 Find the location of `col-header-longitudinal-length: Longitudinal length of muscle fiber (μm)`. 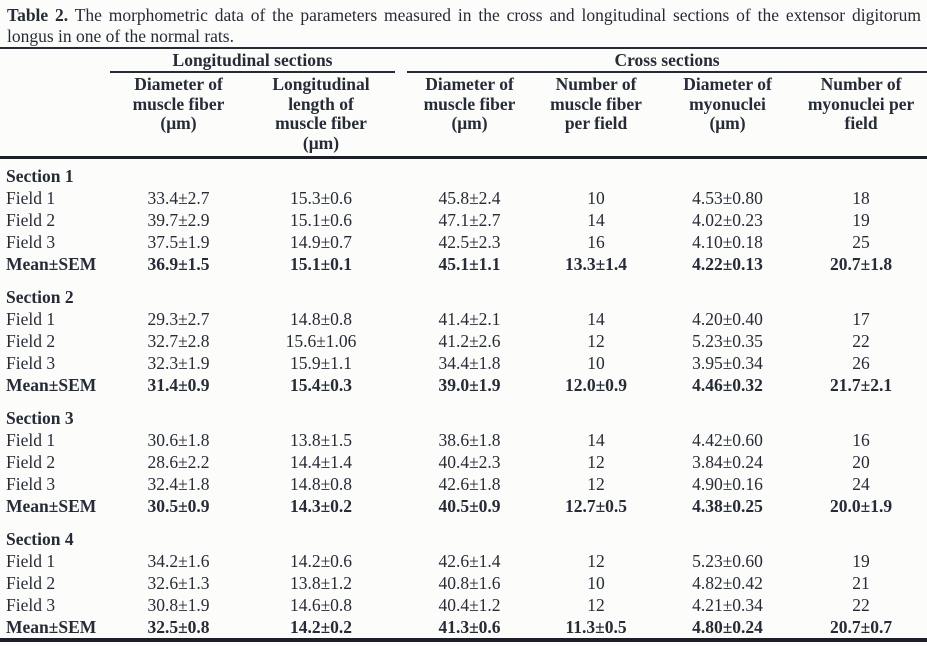

col-header-longitudinal-length: Longitudinal length of muscle fiber (μm) is located at coordinates (321, 115).